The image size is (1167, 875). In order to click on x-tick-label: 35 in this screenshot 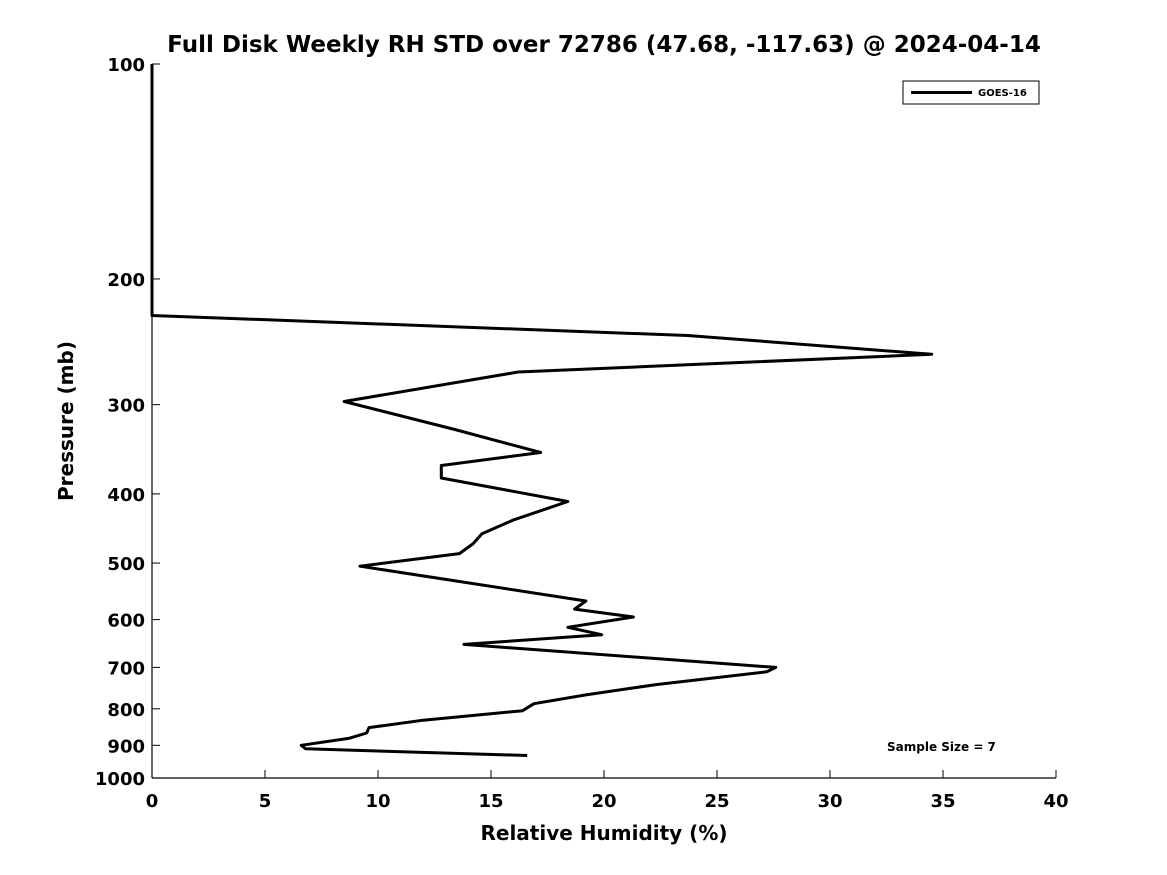, I will do `click(942, 801)`.